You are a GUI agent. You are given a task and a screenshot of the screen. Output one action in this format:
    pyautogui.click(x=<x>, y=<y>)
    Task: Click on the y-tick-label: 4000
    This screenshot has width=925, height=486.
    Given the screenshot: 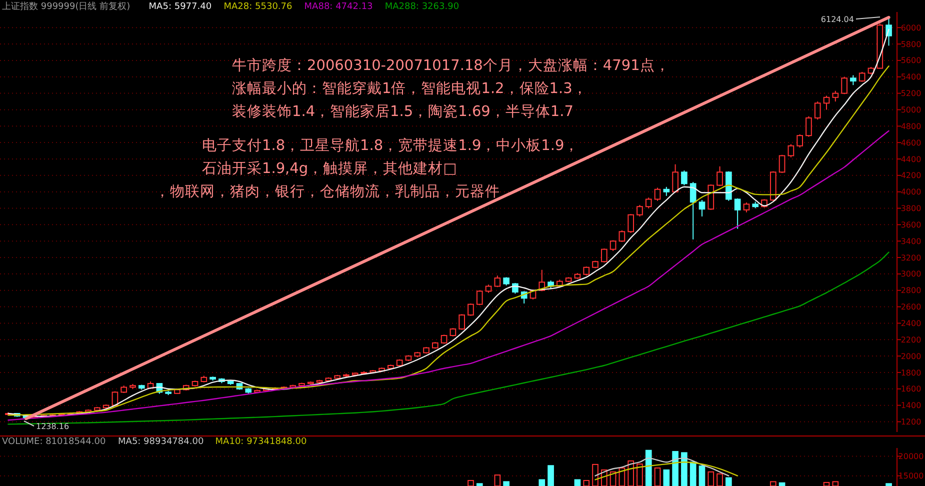 What is the action you would take?
    pyautogui.click(x=911, y=192)
    